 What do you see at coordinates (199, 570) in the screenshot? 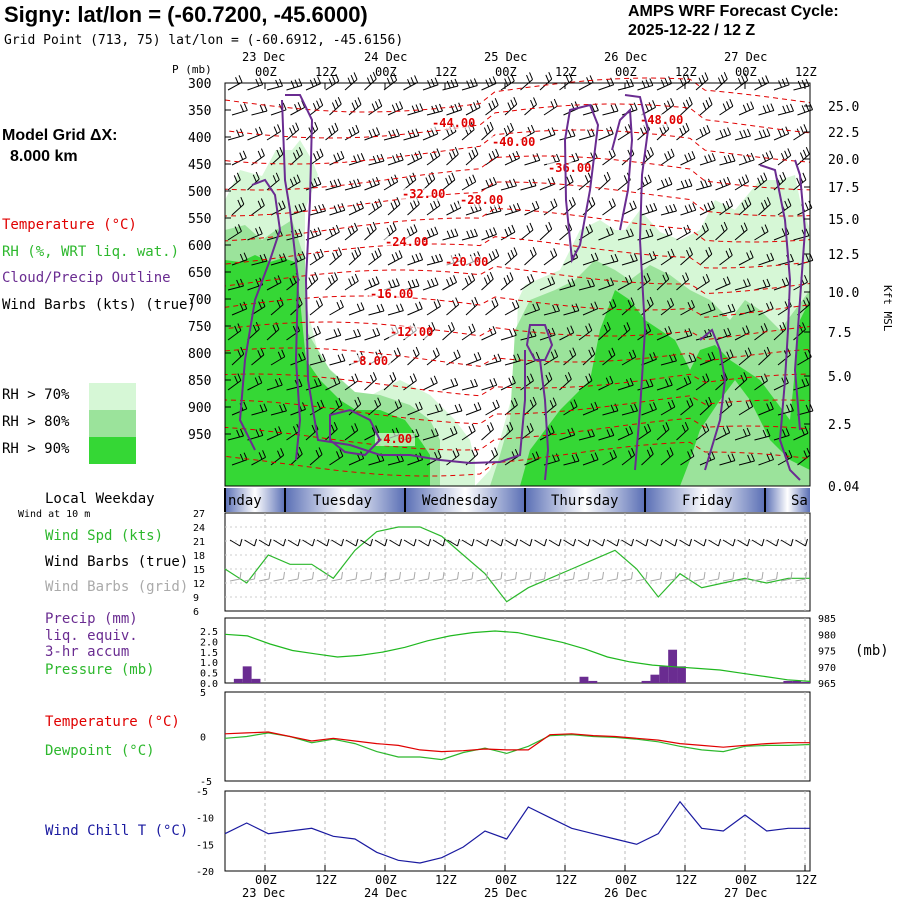
I see `wind-tick-label: 15` at bounding box center [199, 570].